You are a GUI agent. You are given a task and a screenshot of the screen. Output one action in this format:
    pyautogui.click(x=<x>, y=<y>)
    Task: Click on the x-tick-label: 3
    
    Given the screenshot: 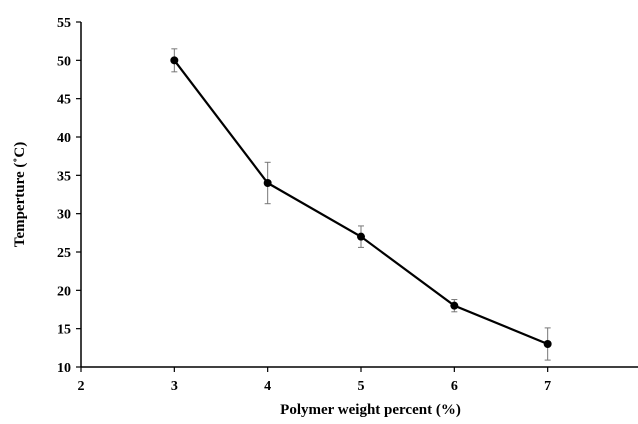 What is the action you would take?
    pyautogui.click(x=174, y=386)
    